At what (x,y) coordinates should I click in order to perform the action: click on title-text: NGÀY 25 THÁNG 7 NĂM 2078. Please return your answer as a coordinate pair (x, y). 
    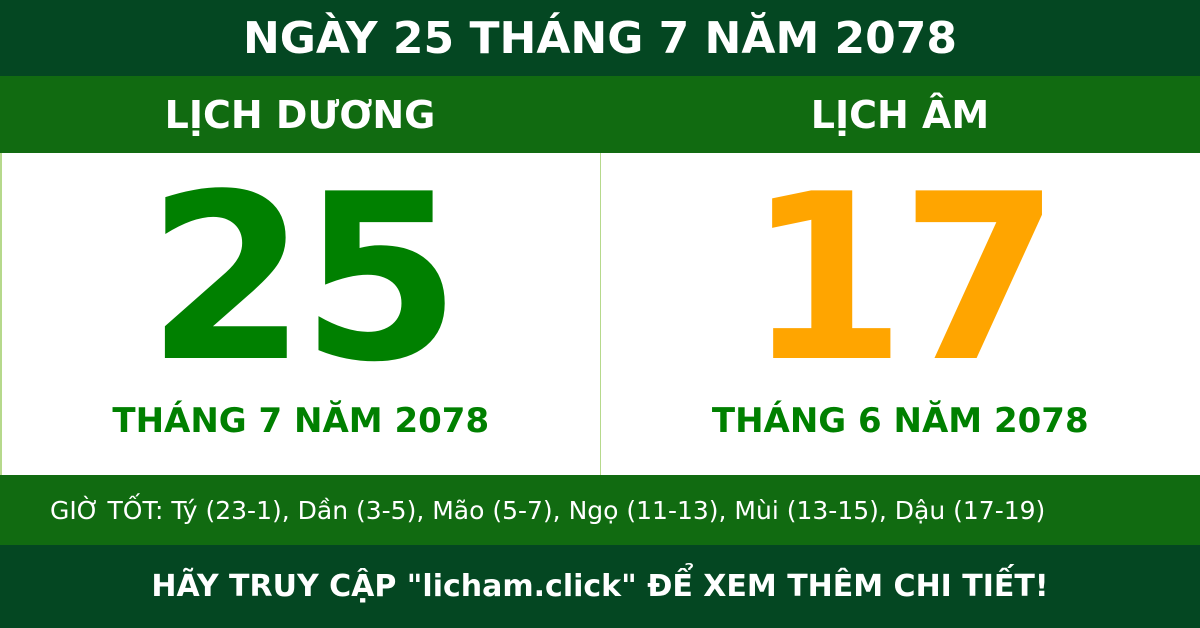
    Looking at the image, I should click on (600, 38).